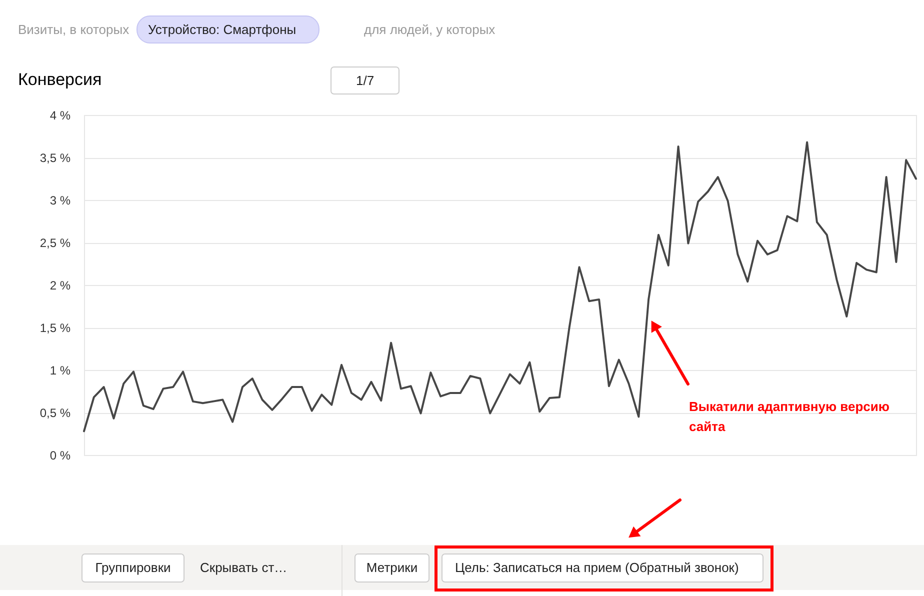  Describe the element at coordinates (365, 80) in the screenshot. I see `text: 1/7` at that location.